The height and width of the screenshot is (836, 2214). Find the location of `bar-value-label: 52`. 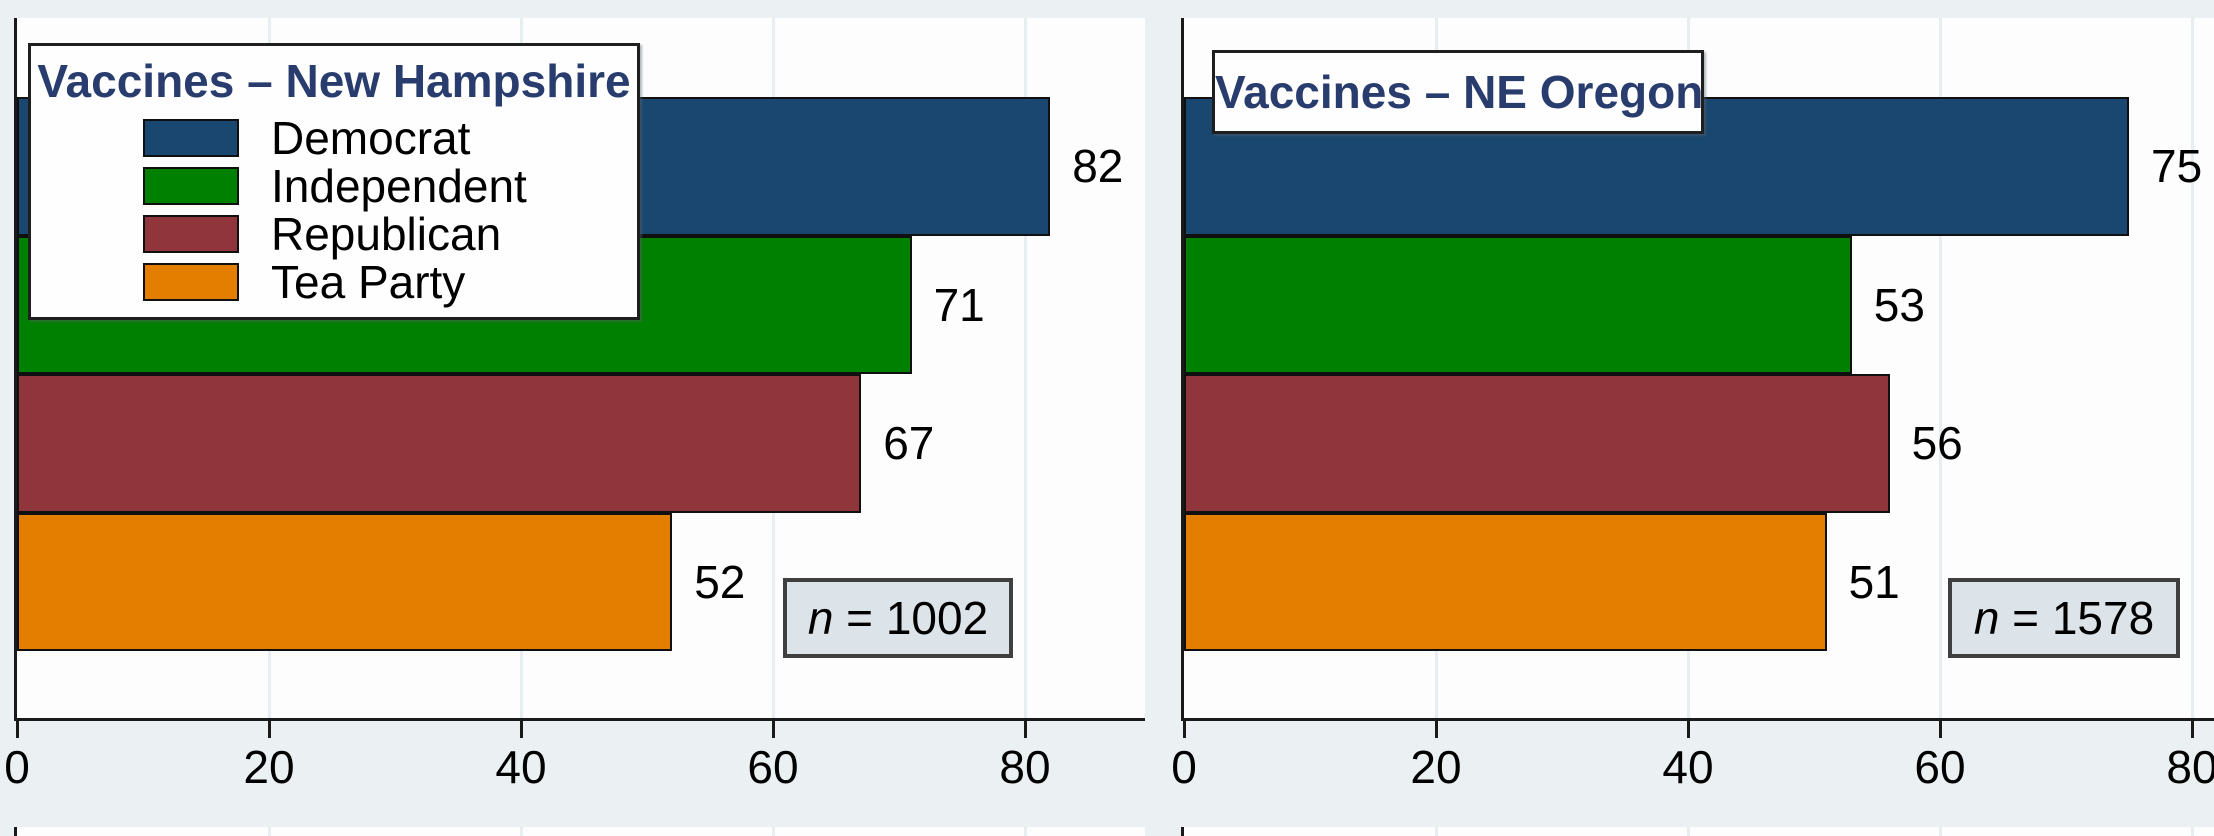

bar-value-label: 52 is located at coordinates (720, 581).